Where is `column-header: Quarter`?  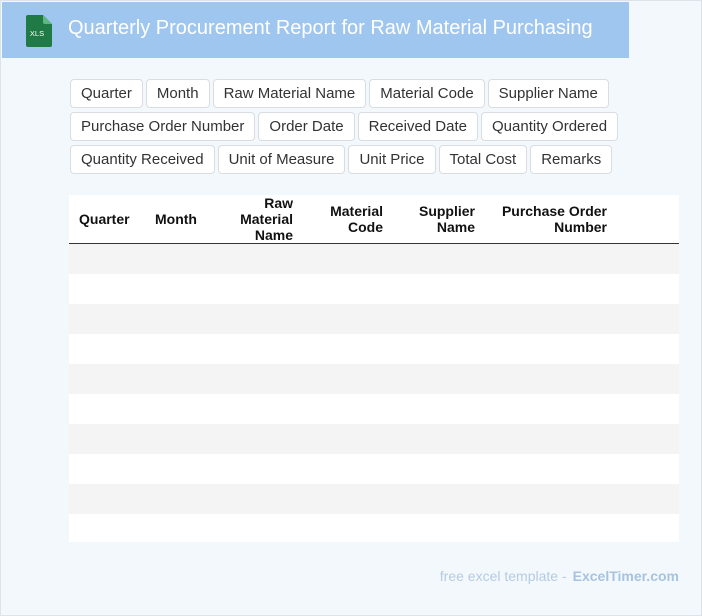 column-header: Quarter is located at coordinates (107, 219).